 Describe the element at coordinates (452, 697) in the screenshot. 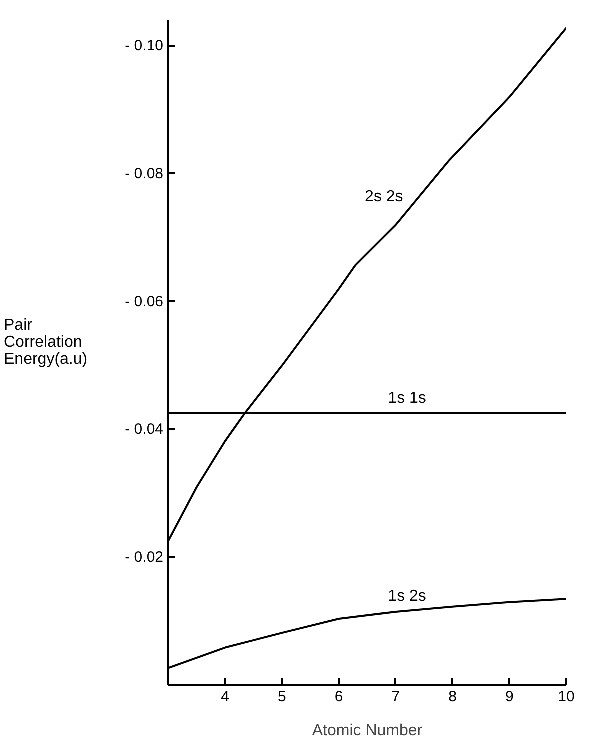

I see `x-tick-label: 8` at that location.